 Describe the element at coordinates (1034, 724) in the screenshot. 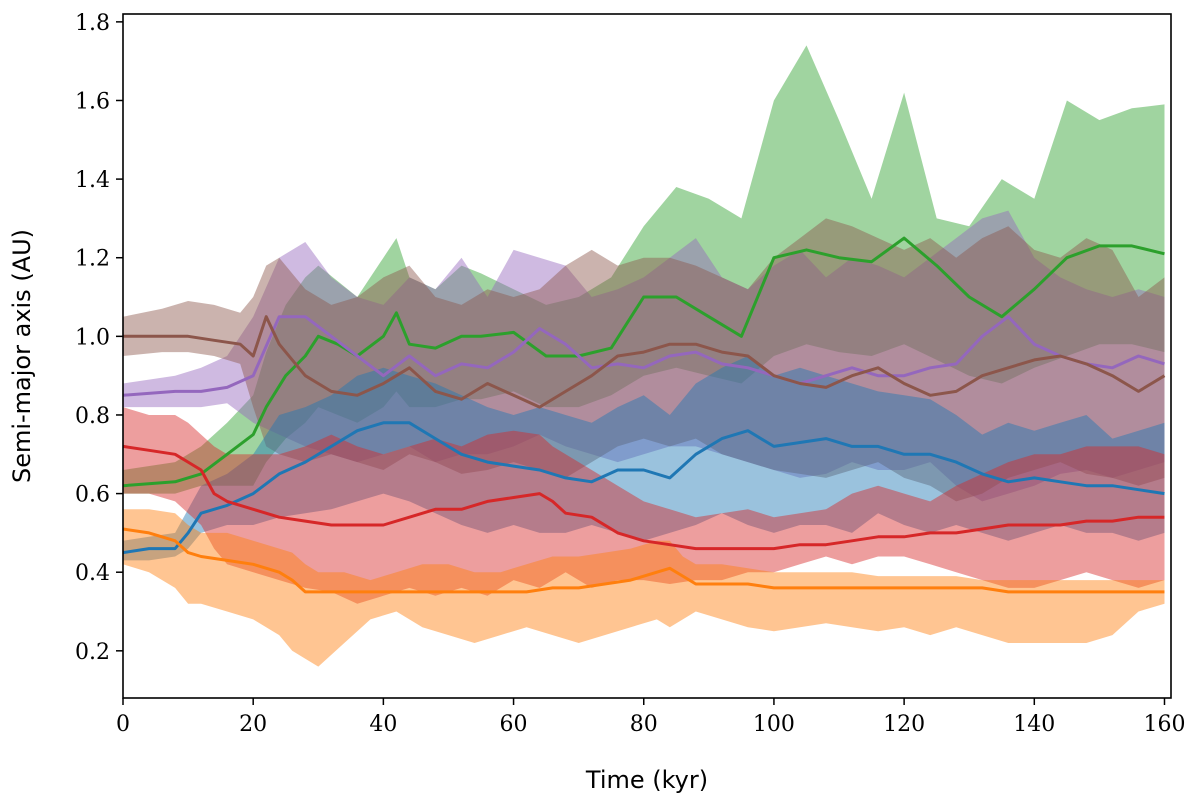

I see `x-tick-label: 140` at that location.